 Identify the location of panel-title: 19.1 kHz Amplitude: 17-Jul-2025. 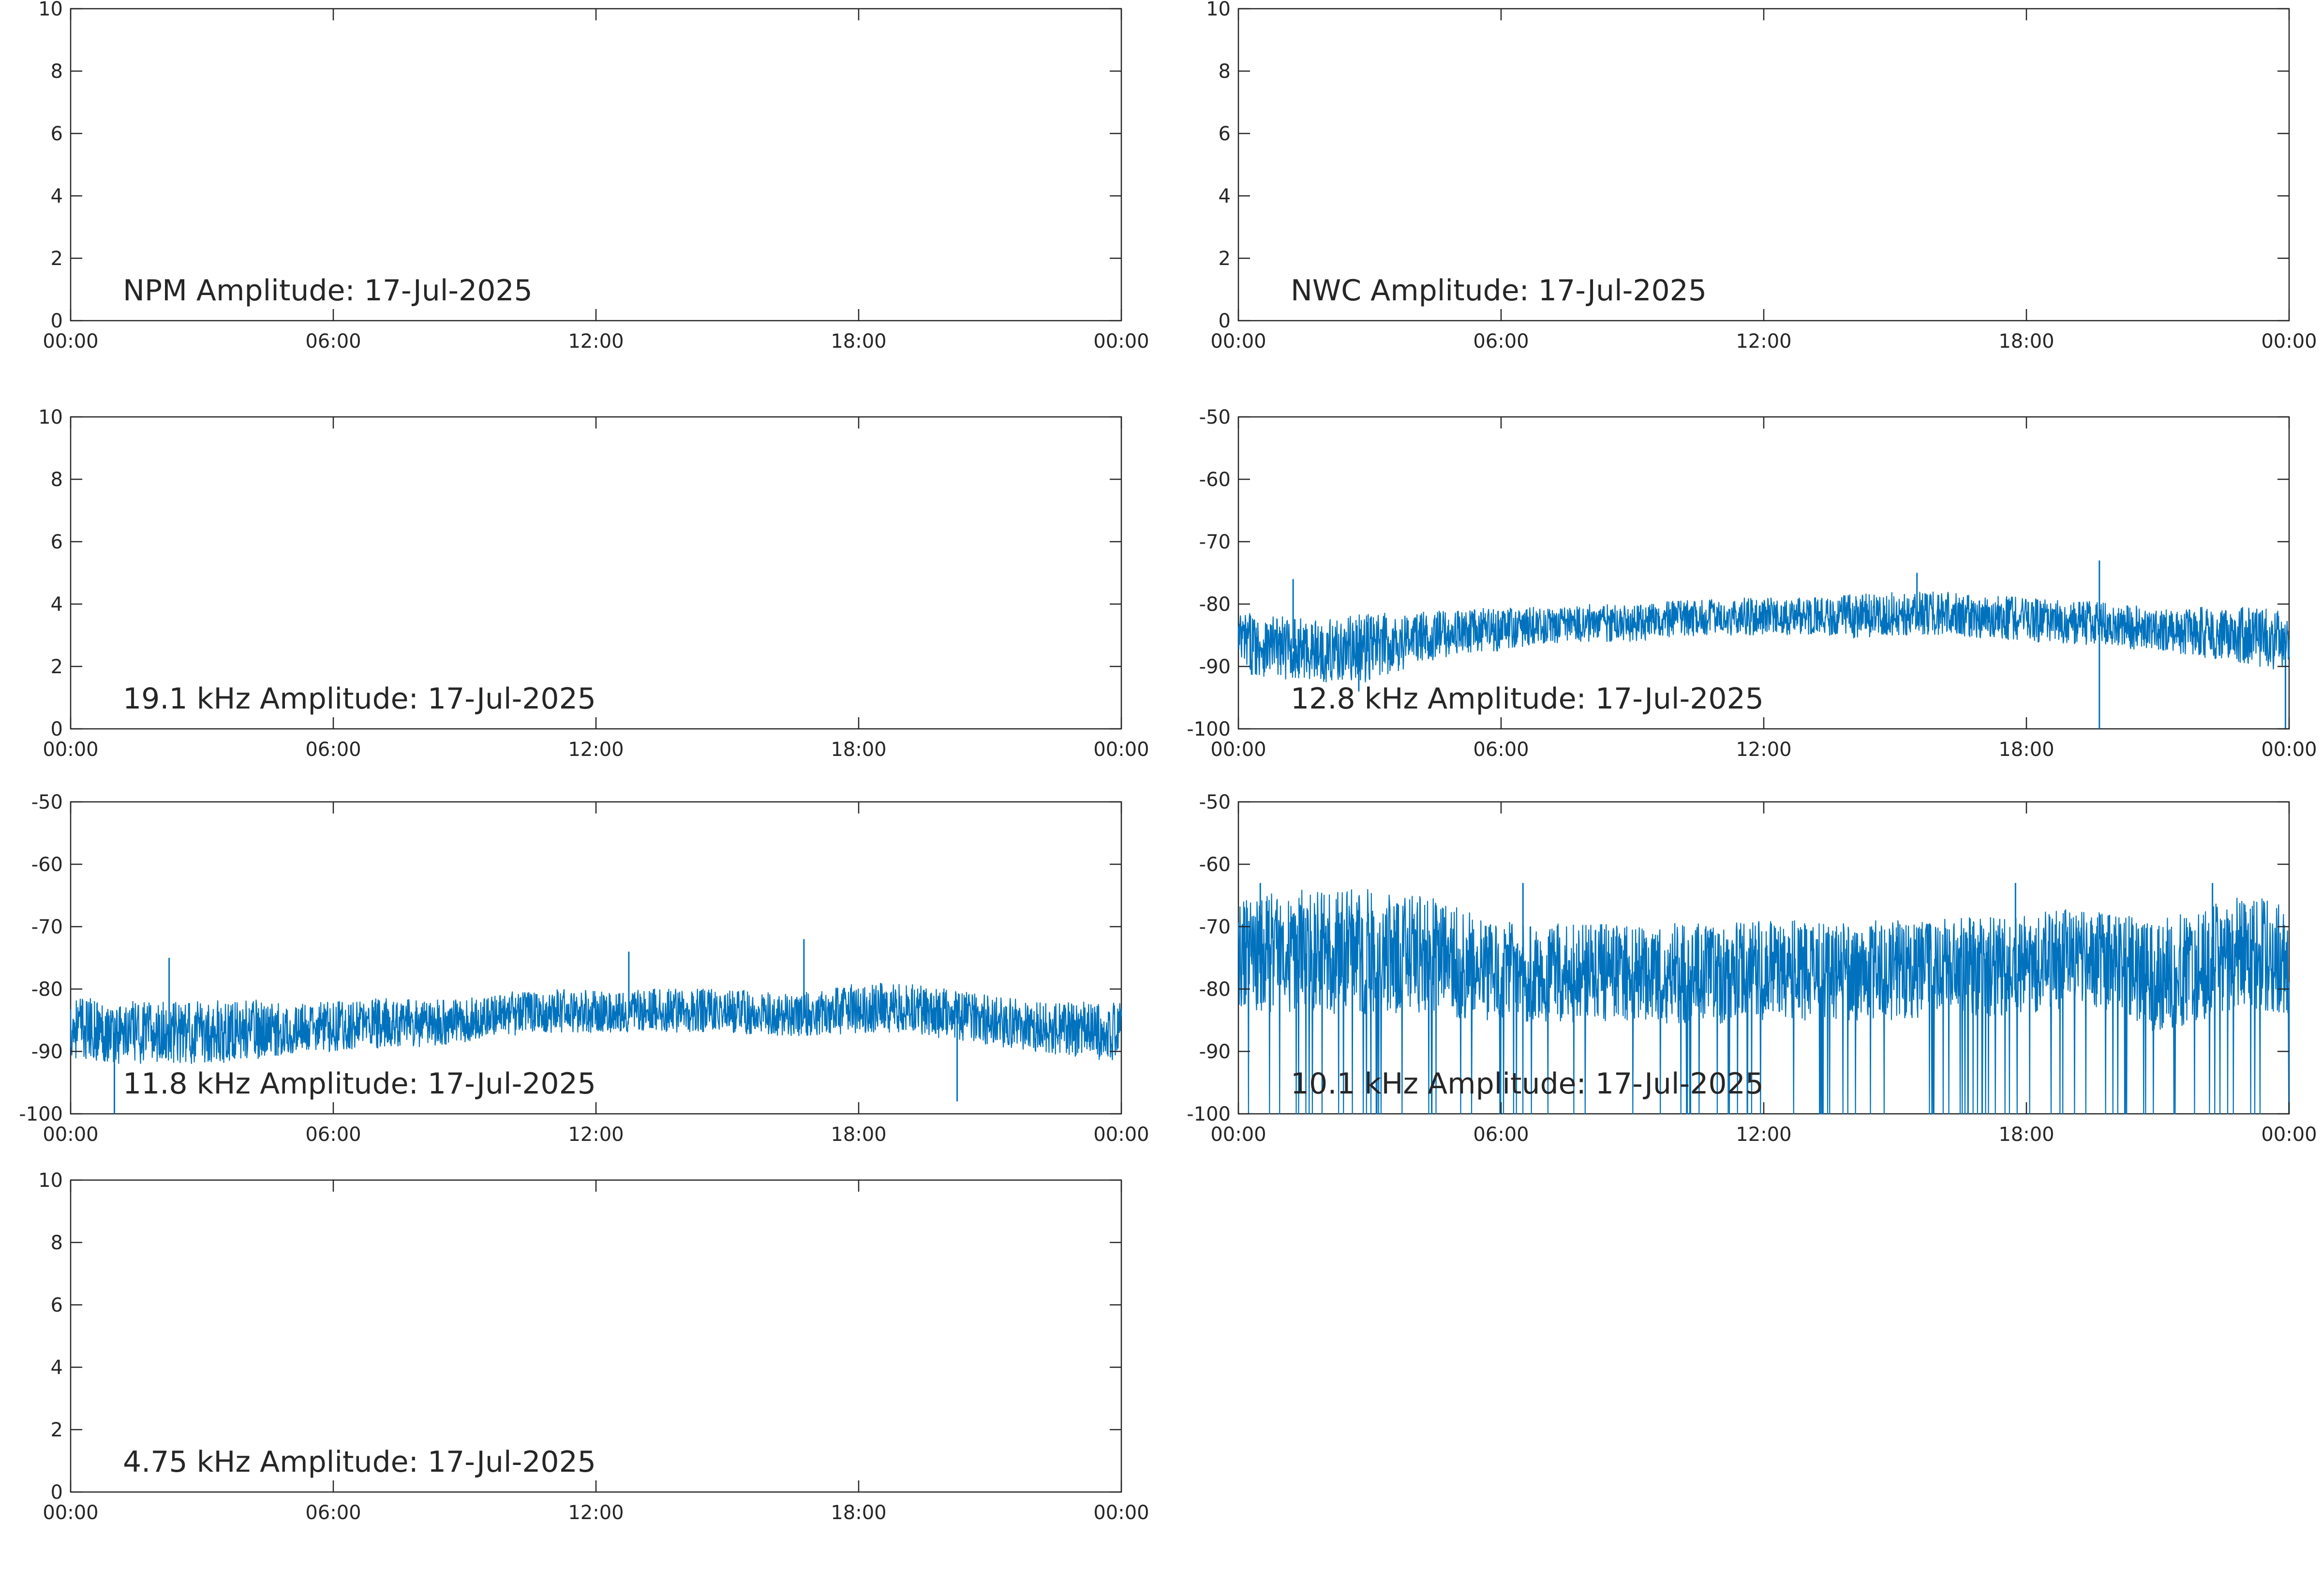
(359, 699).